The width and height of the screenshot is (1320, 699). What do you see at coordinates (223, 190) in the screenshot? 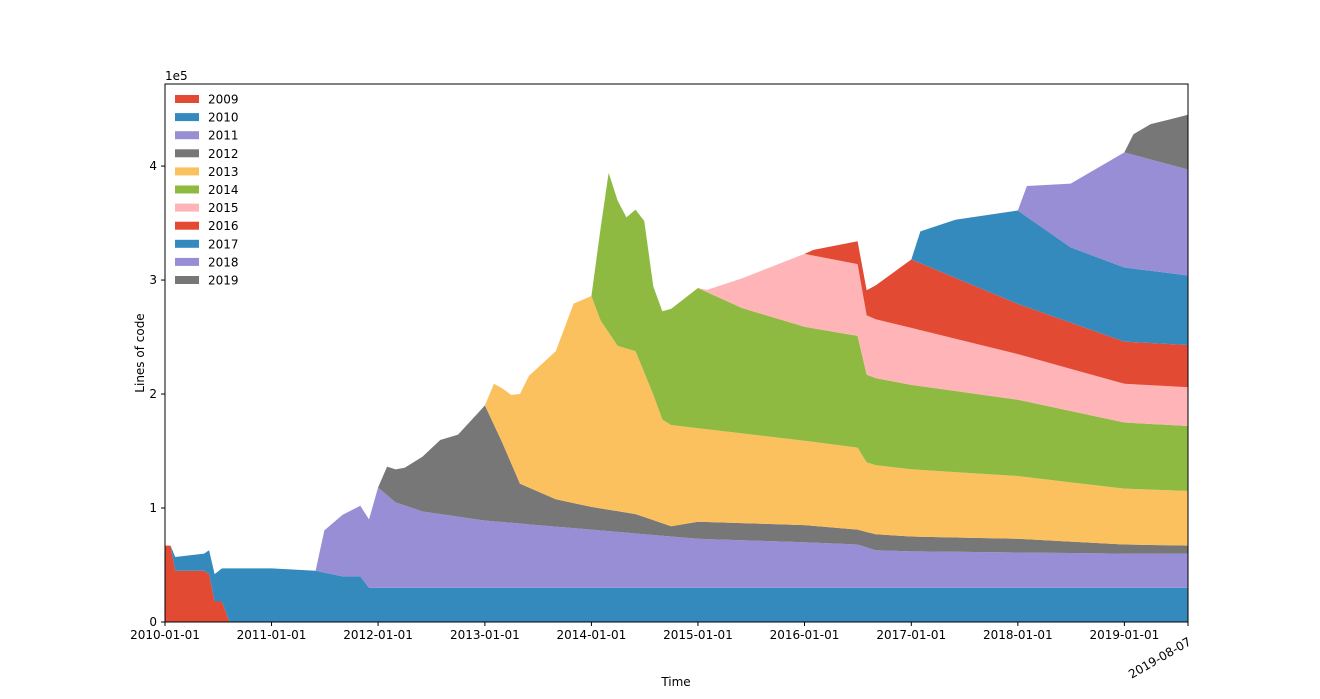
I see `legend-label-2014: 2014` at bounding box center [223, 190].